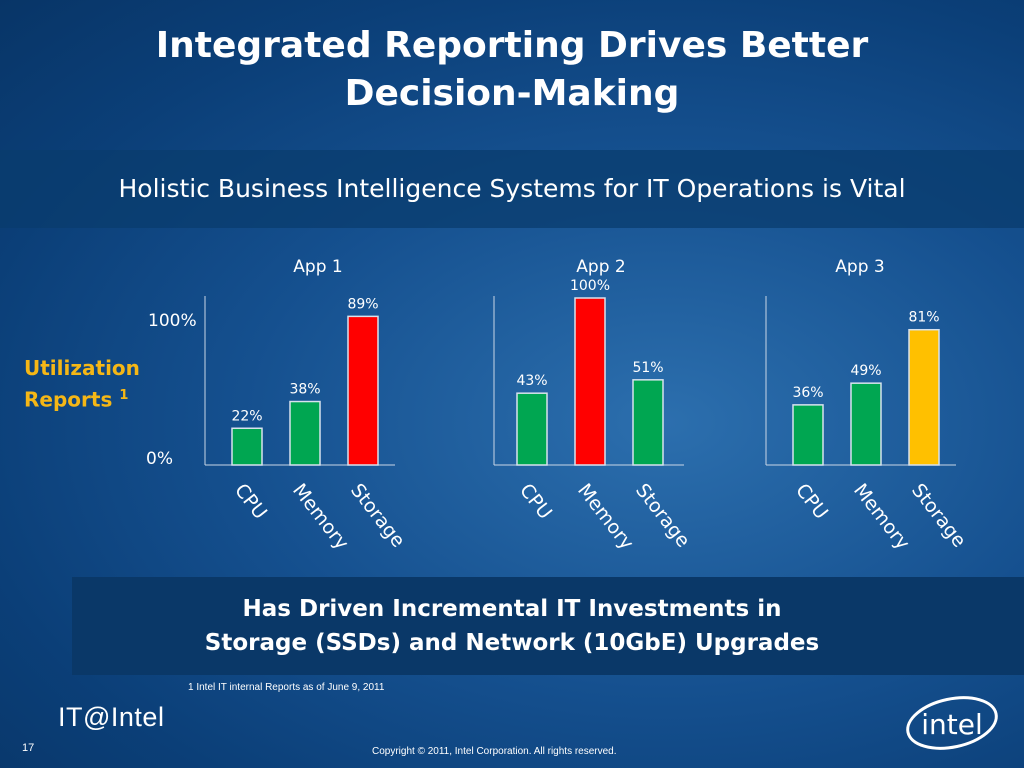 This screenshot has width=1024, height=768. What do you see at coordinates (317, 267) in the screenshot?
I see `app-1-chart-title: App 1` at bounding box center [317, 267].